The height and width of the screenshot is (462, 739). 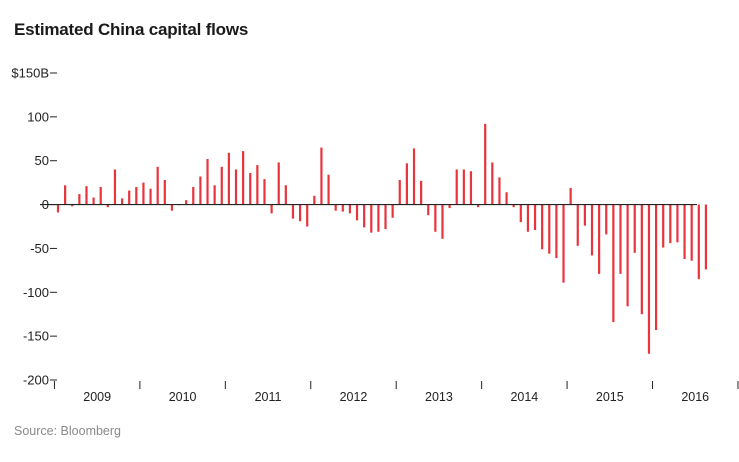 What do you see at coordinates (695, 397) in the screenshot?
I see `x-tick-label: 2016` at bounding box center [695, 397].